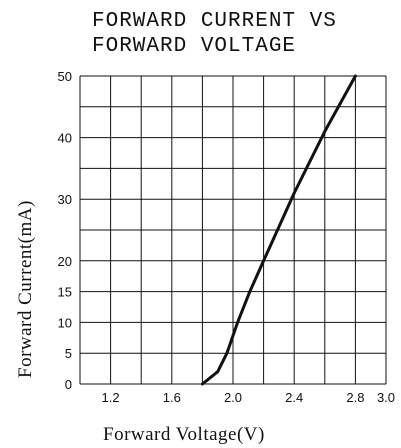 The image size is (401, 448). I want to click on y-tick-label: 20, so click(65, 261).